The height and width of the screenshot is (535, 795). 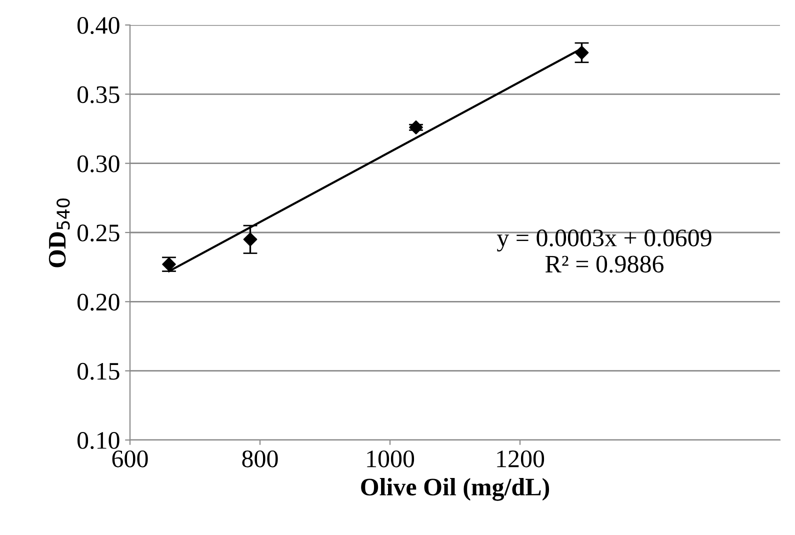 What do you see at coordinates (98, 302) in the screenshot?
I see `y-tick-label: 0.20` at bounding box center [98, 302].